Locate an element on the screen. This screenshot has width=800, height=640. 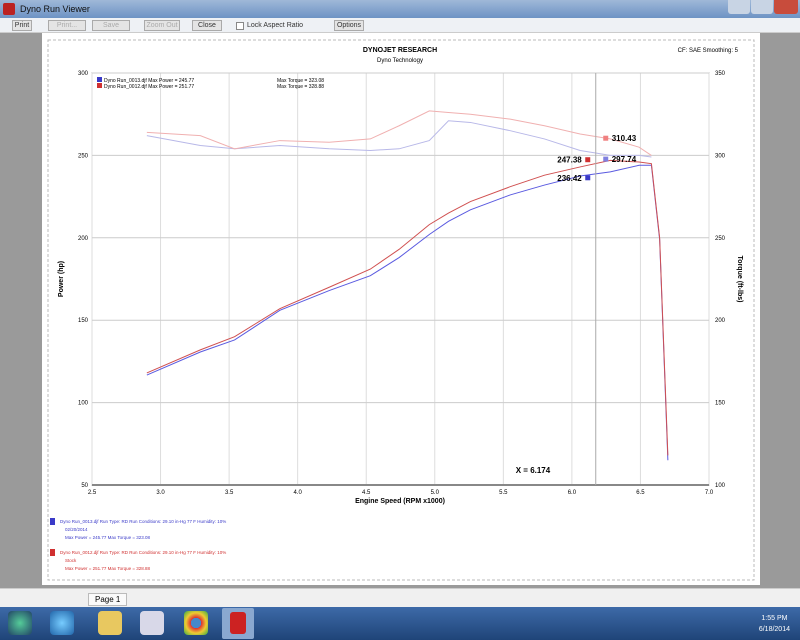
lock-aspect-checkbox is located at coordinates (240, 26).